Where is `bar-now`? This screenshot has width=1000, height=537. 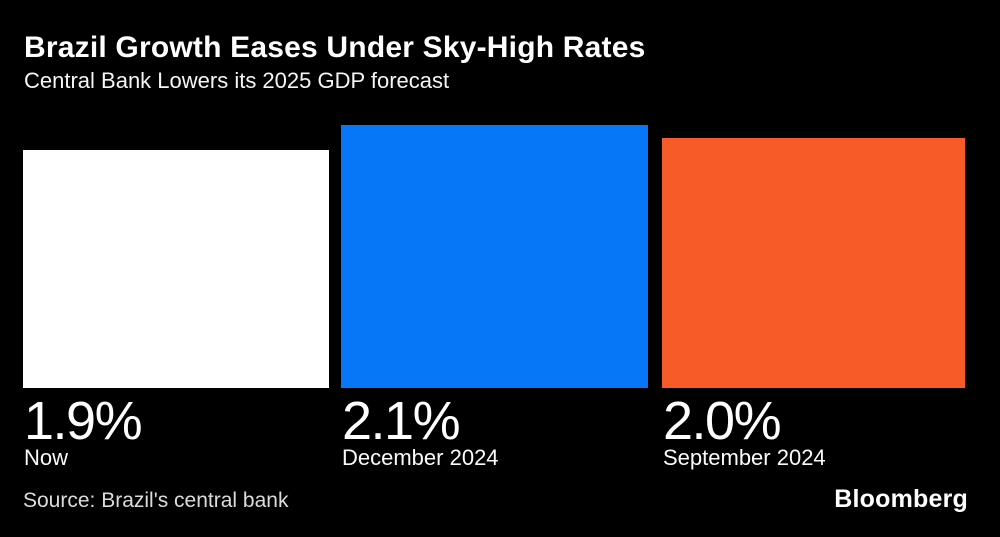 bar-now is located at coordinates (176, 269).